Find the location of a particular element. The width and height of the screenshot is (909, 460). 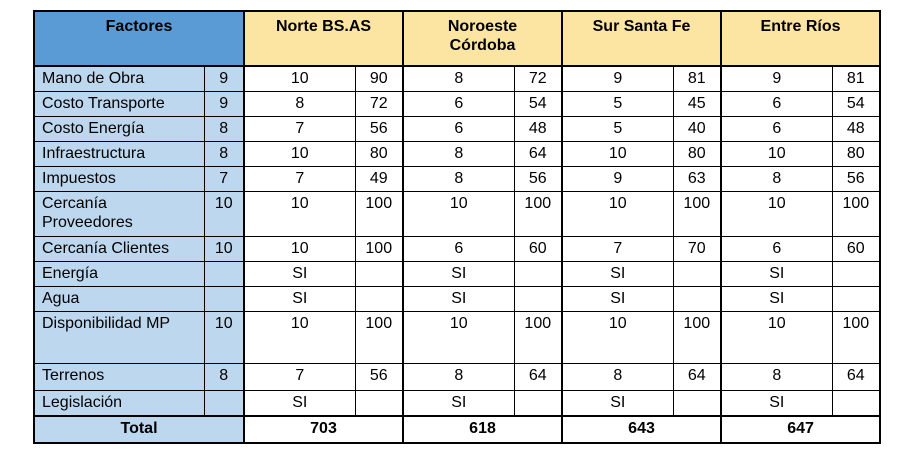

cell-score: 45 is located at coordinates (697, 104).